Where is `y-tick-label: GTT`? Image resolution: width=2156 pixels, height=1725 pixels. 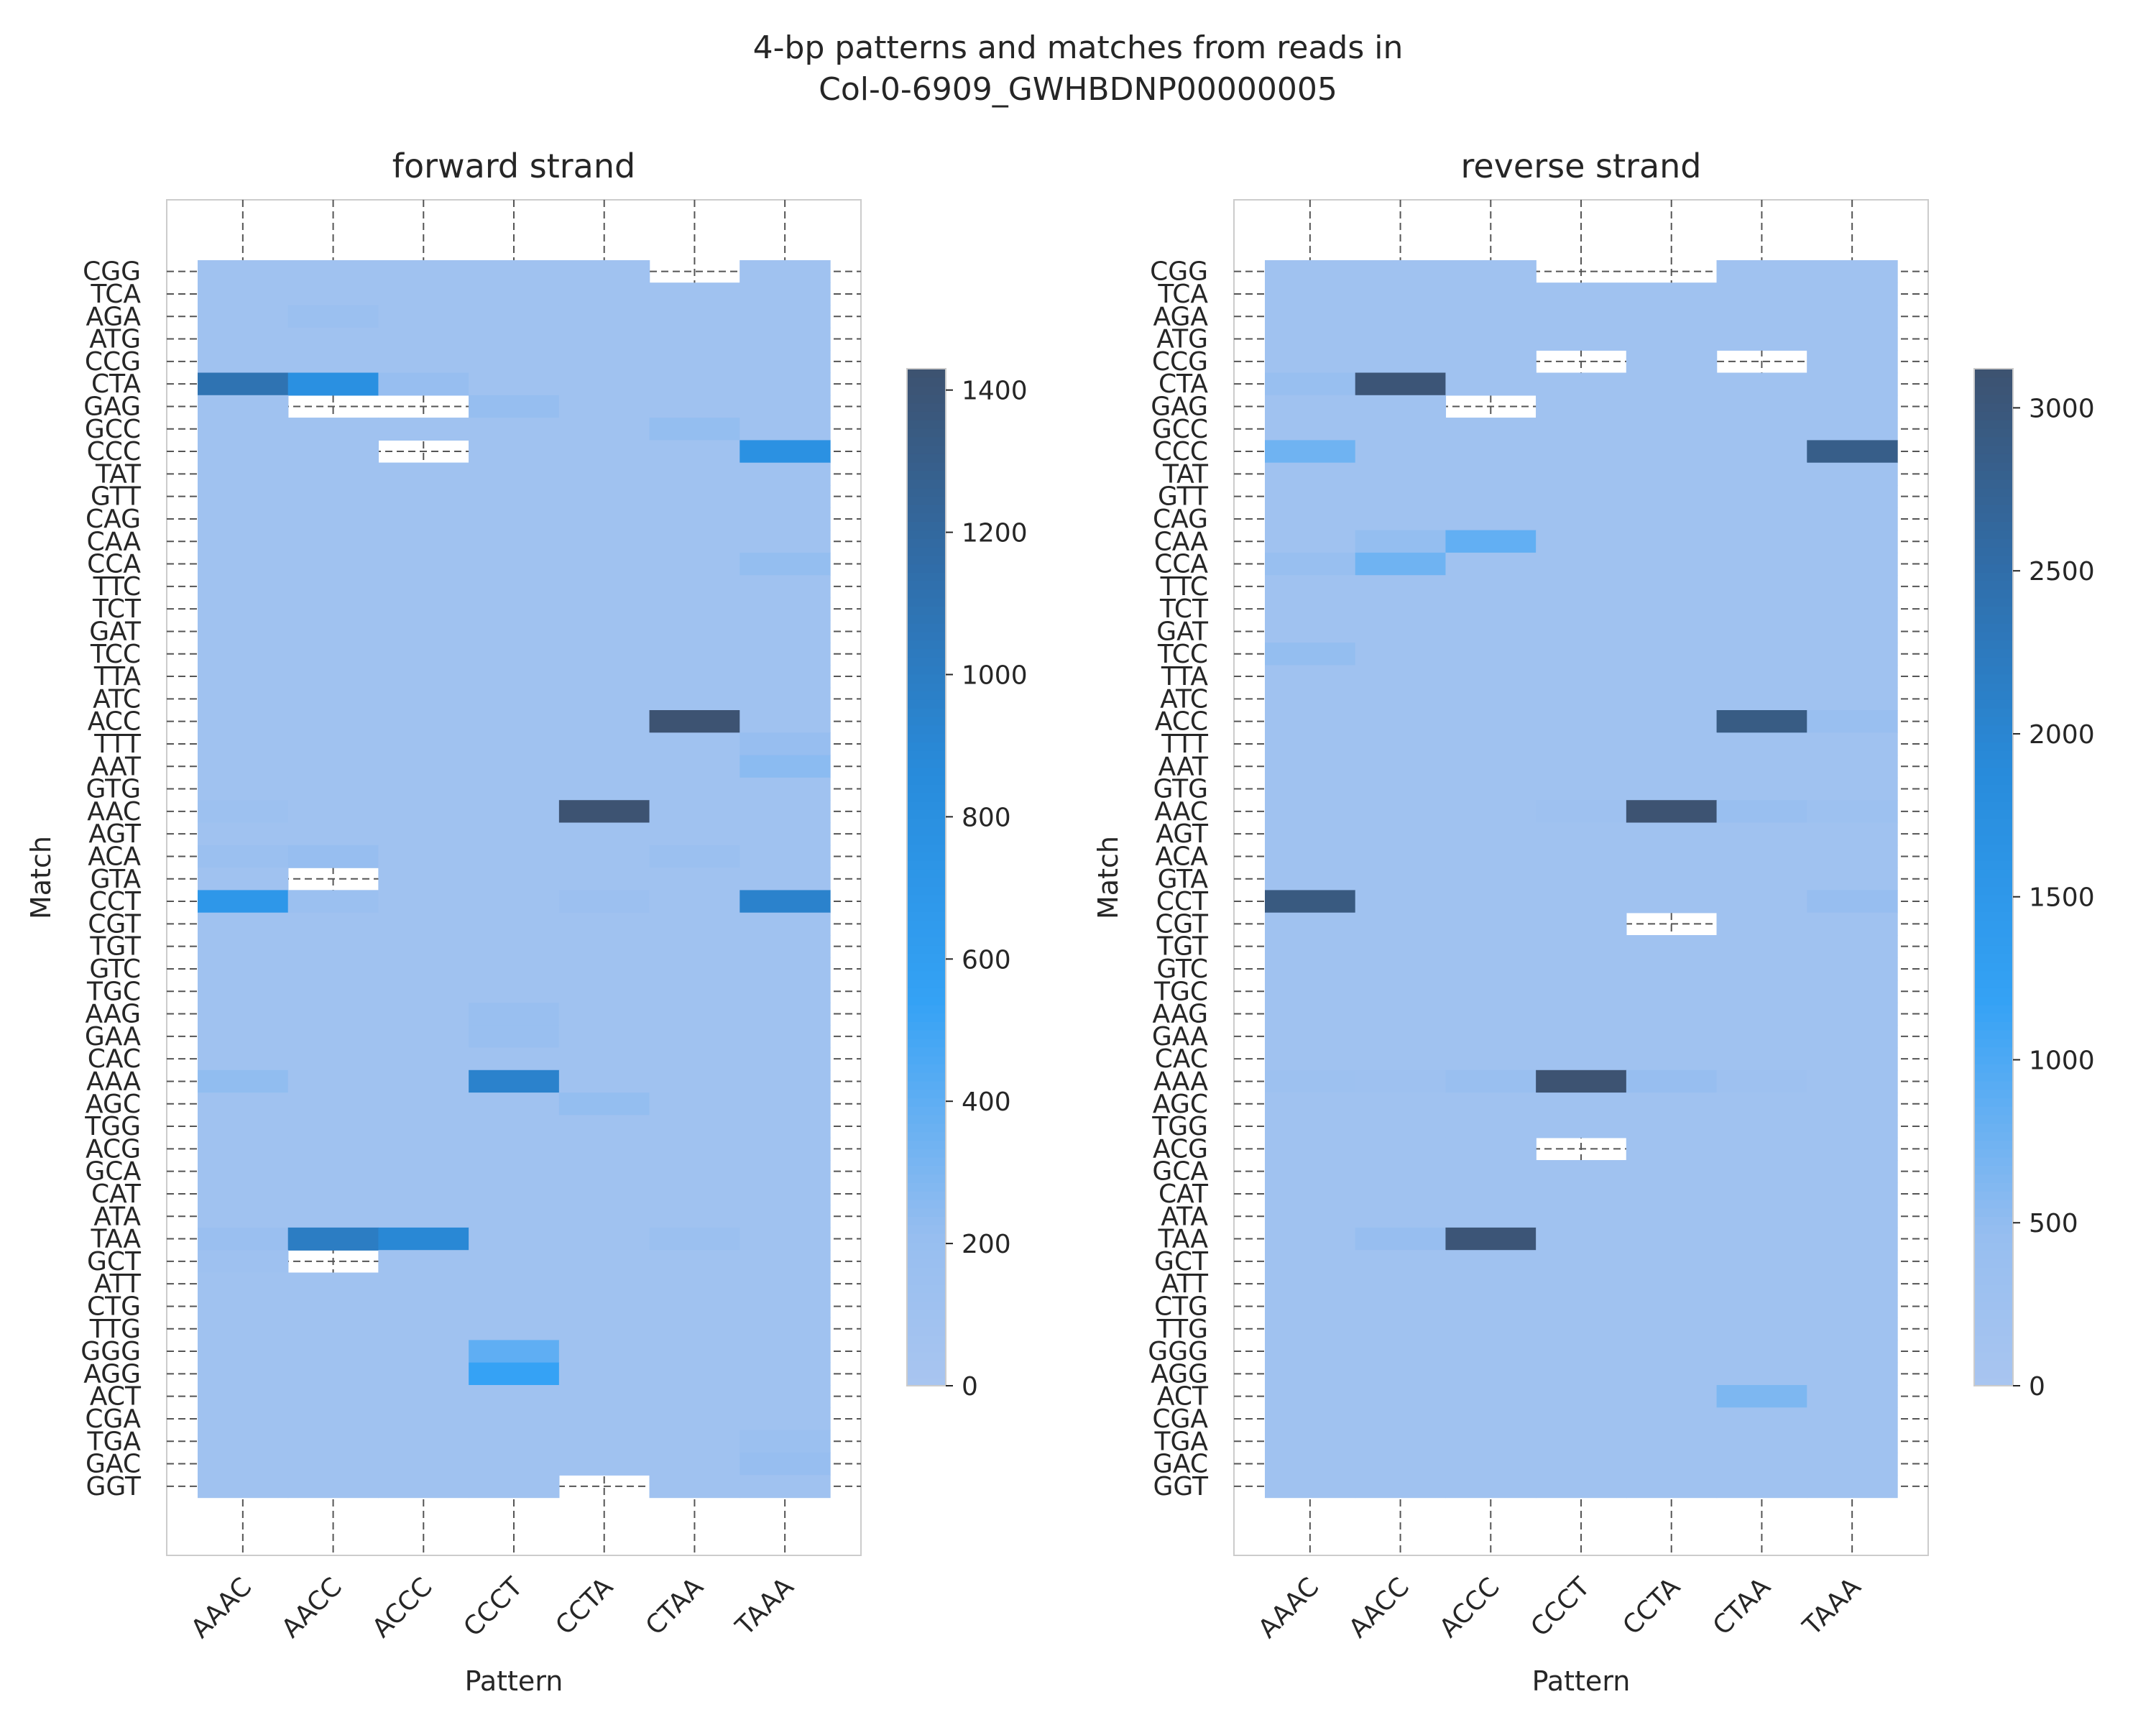 y-tick-label: GTT is located at coordinates (1183, 497).